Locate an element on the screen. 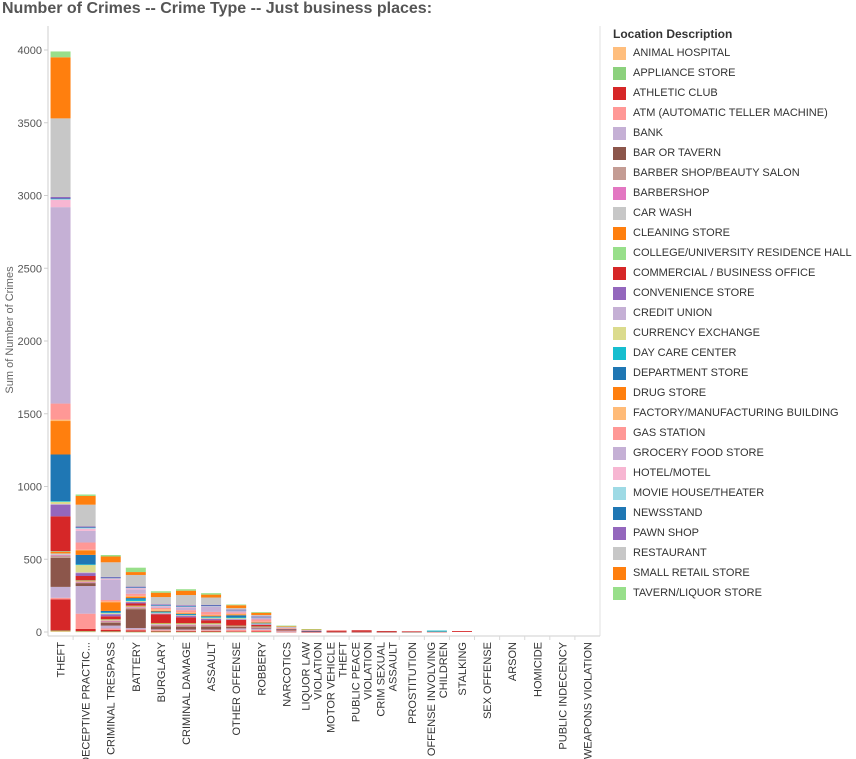 The image size is (856, 759). x-tick-label: PUBLIC PEACE is located at coordinates (357, 682).